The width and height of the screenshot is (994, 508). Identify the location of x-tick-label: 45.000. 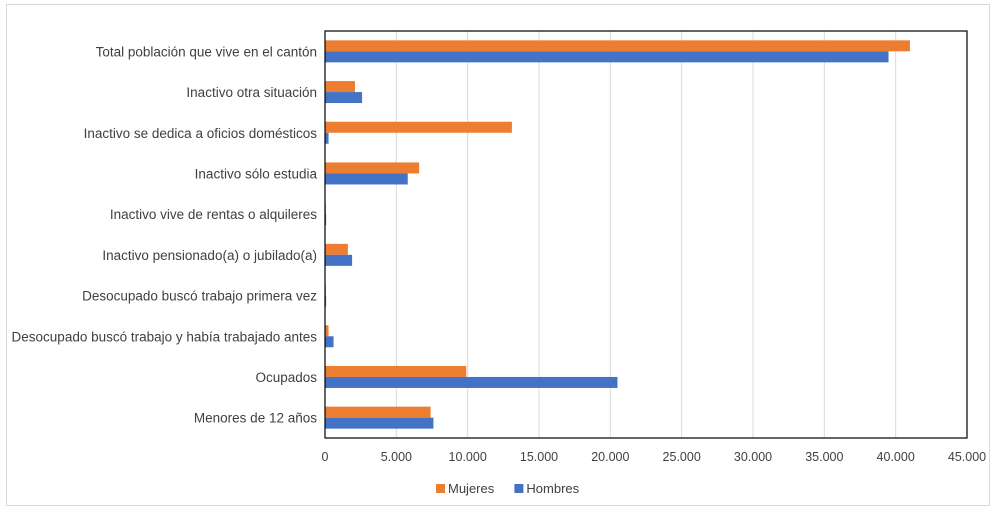
(967, 457).